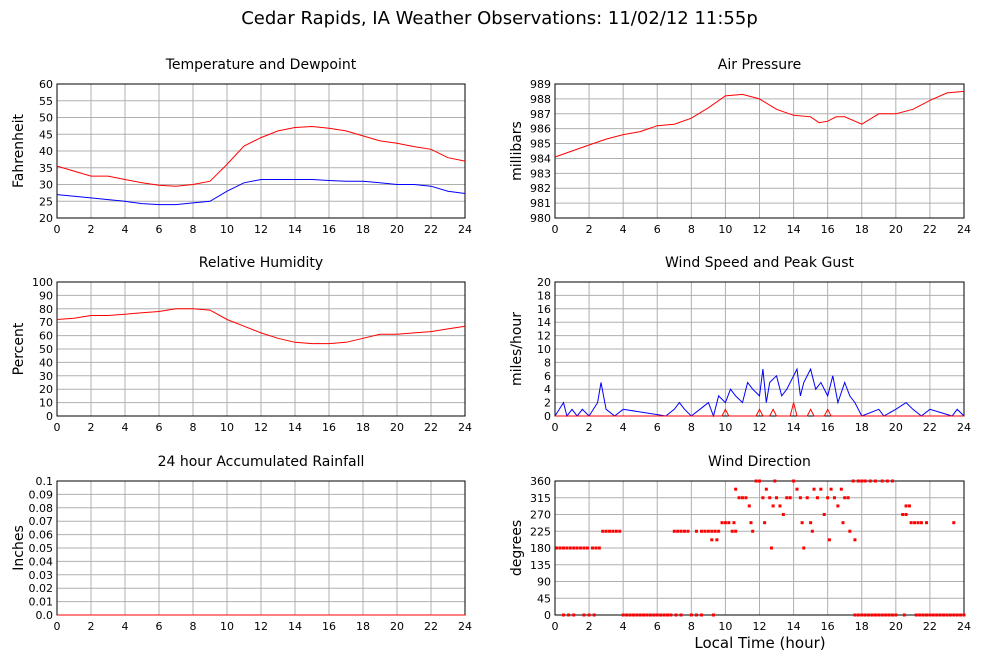 This screenshot has width=999, height=659. What do you see at coordinates (540, 129) in the screenshot?
I see `y-tick-label: 986` at bounding box center [540, 129].